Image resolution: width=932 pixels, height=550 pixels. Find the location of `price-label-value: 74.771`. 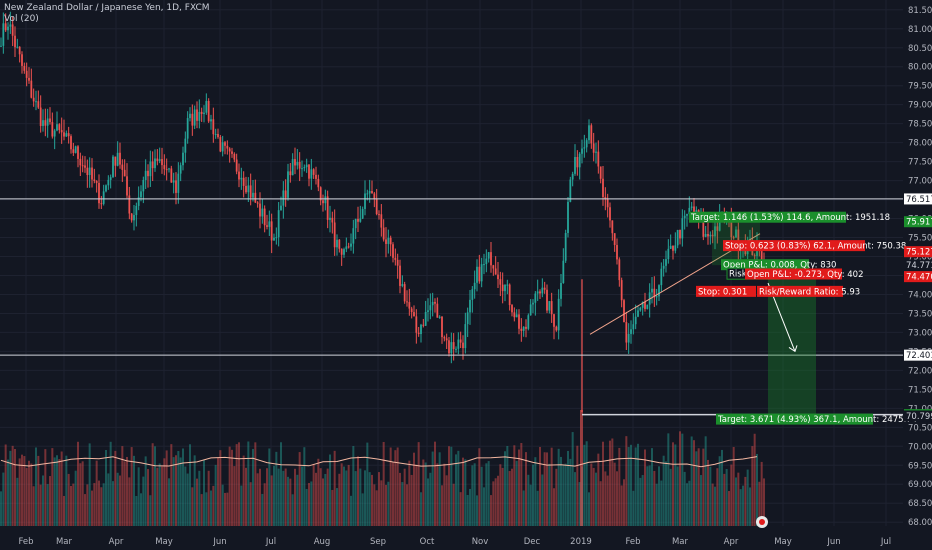

price-label-value: 74.771 is located at coordinates (919, 266).